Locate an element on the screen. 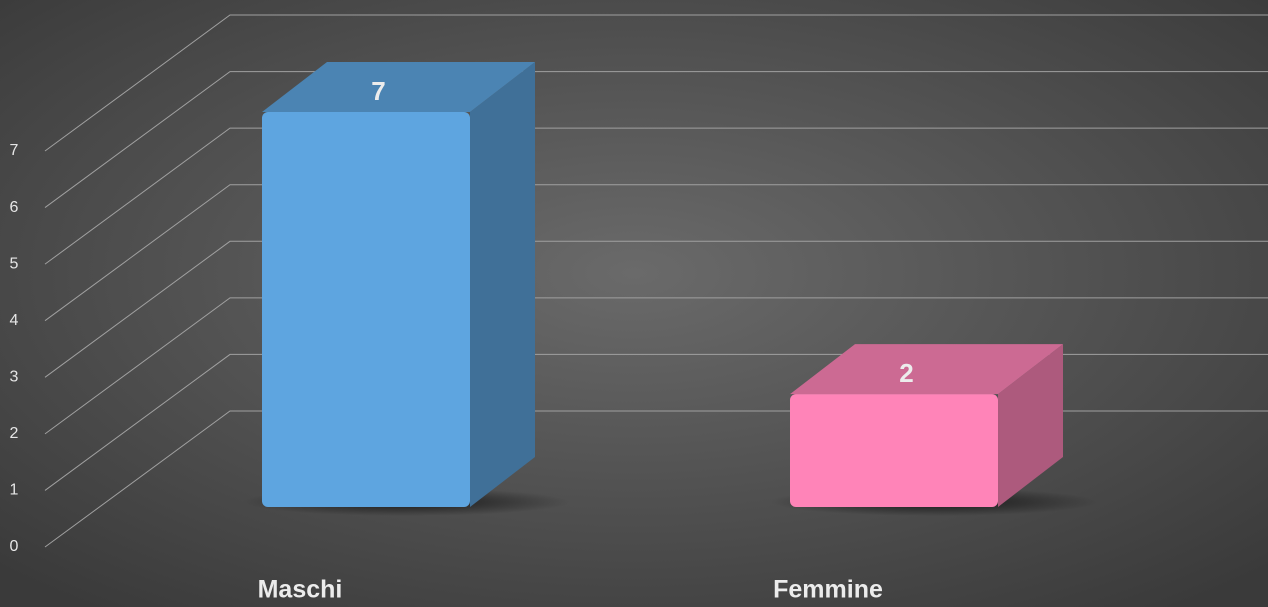 The width and height of the screenshot is (1268, 607). y-tick-label: 7 is located at coordinates (14, 150).